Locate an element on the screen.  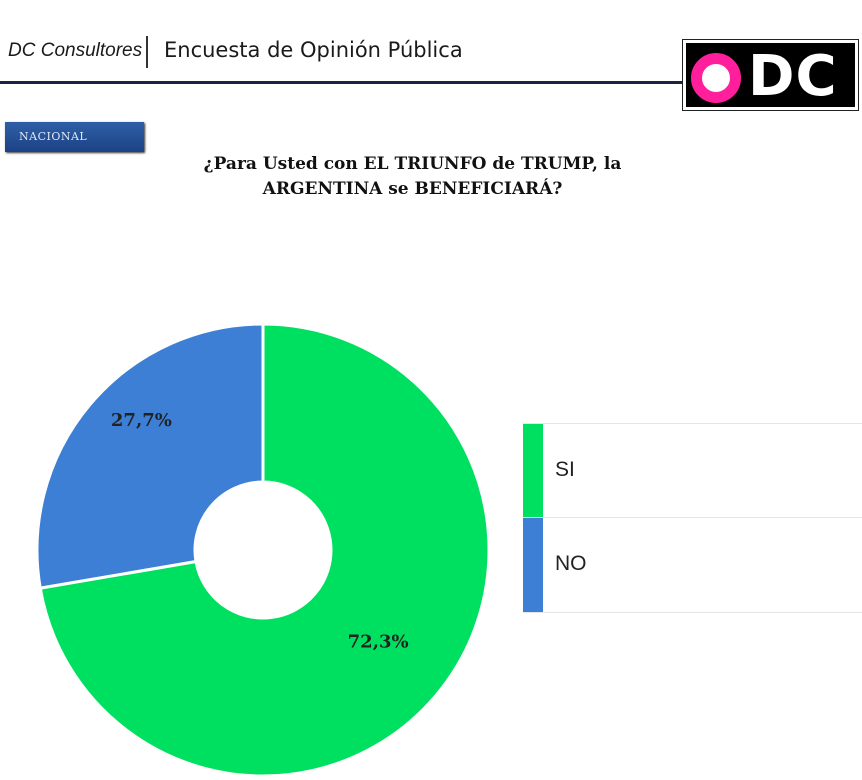
header-rule is located at coordinates (345, 82).